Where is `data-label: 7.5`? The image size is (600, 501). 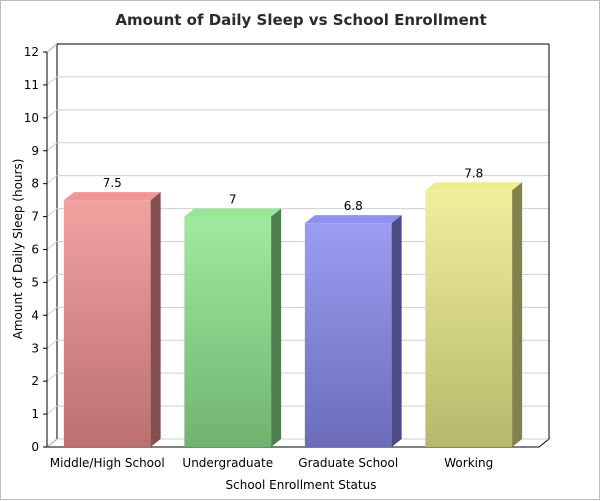 data-label: 7.5 is located at coordinates (112, 183).